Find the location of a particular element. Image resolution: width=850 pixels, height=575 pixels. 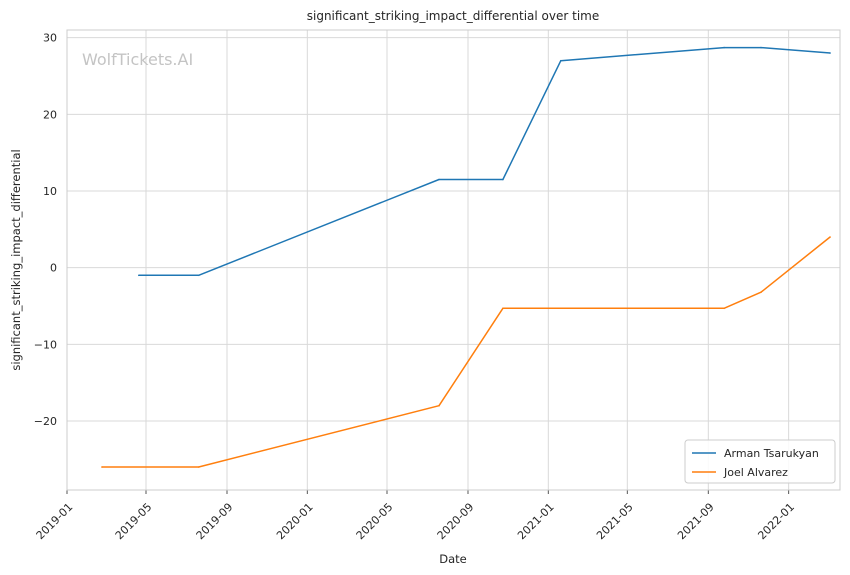

y-tick-label: −20 is located at coordinates (45, 421).